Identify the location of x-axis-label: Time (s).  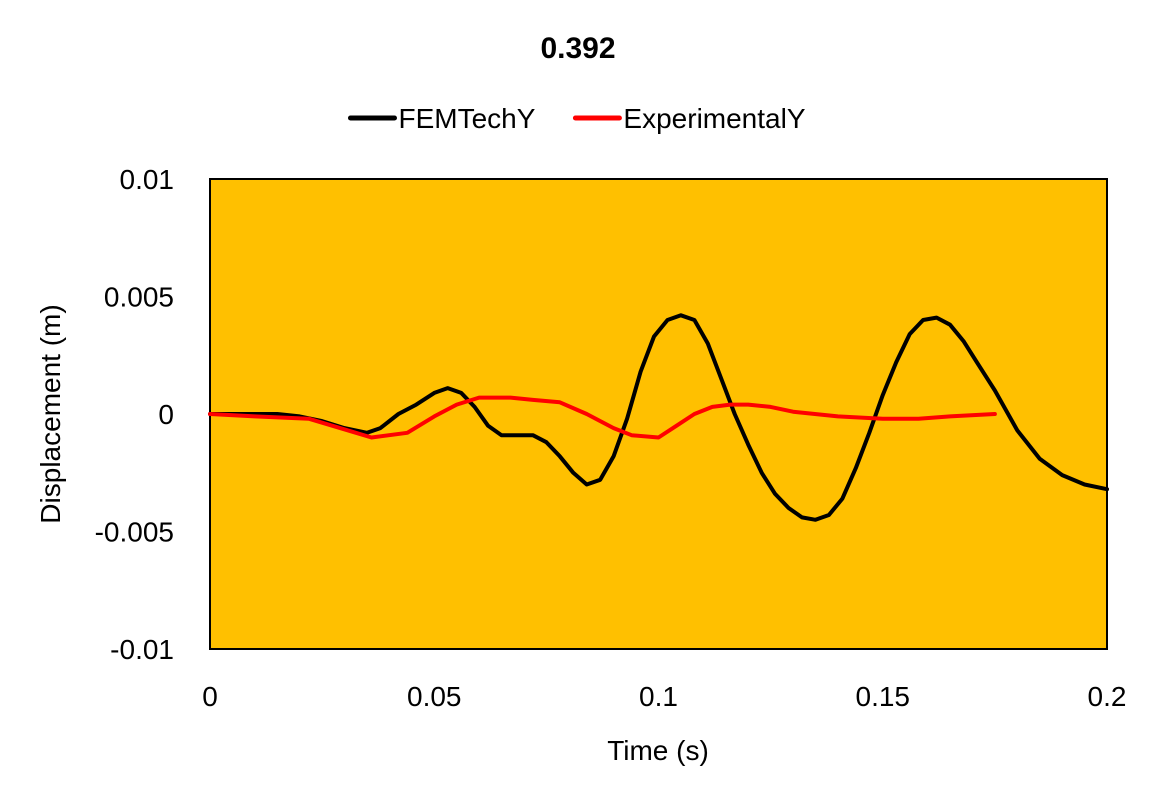
(658, 750).